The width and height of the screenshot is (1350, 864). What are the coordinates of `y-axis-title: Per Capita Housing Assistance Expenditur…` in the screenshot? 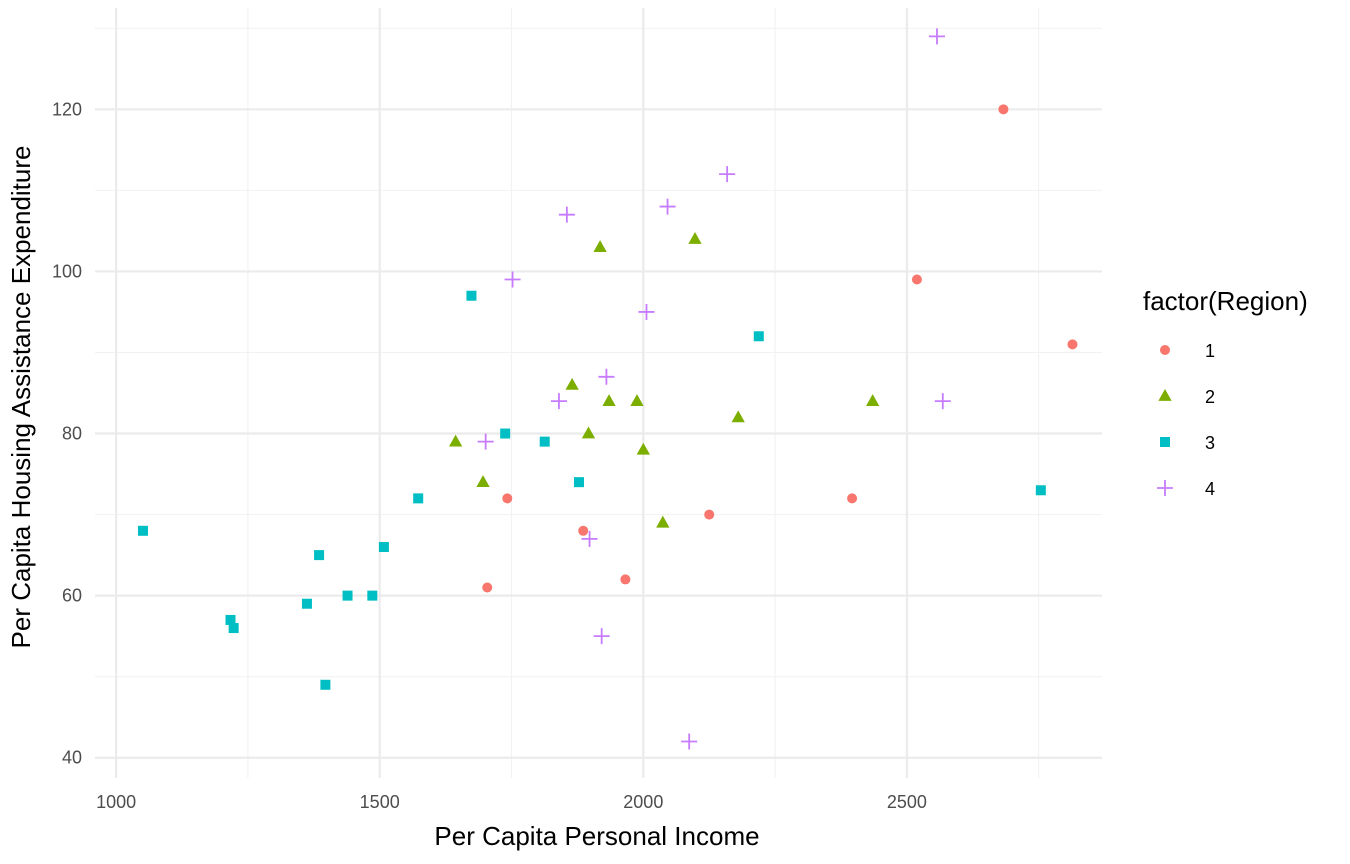 It's located at (21, 397).